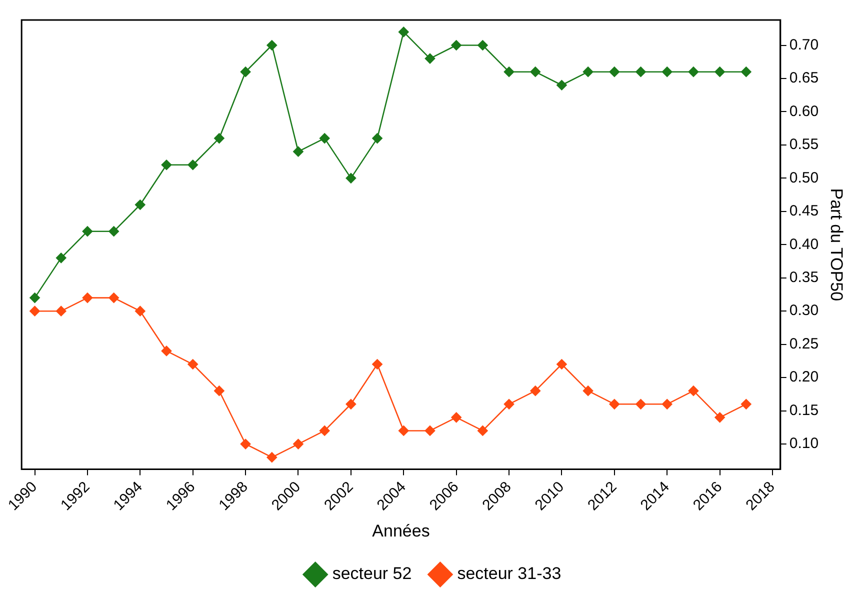  What do you see at coordinates (804, 145) in the screenshot?
I see `y-tick-label: 0.55` at bounding box center [804, 145].